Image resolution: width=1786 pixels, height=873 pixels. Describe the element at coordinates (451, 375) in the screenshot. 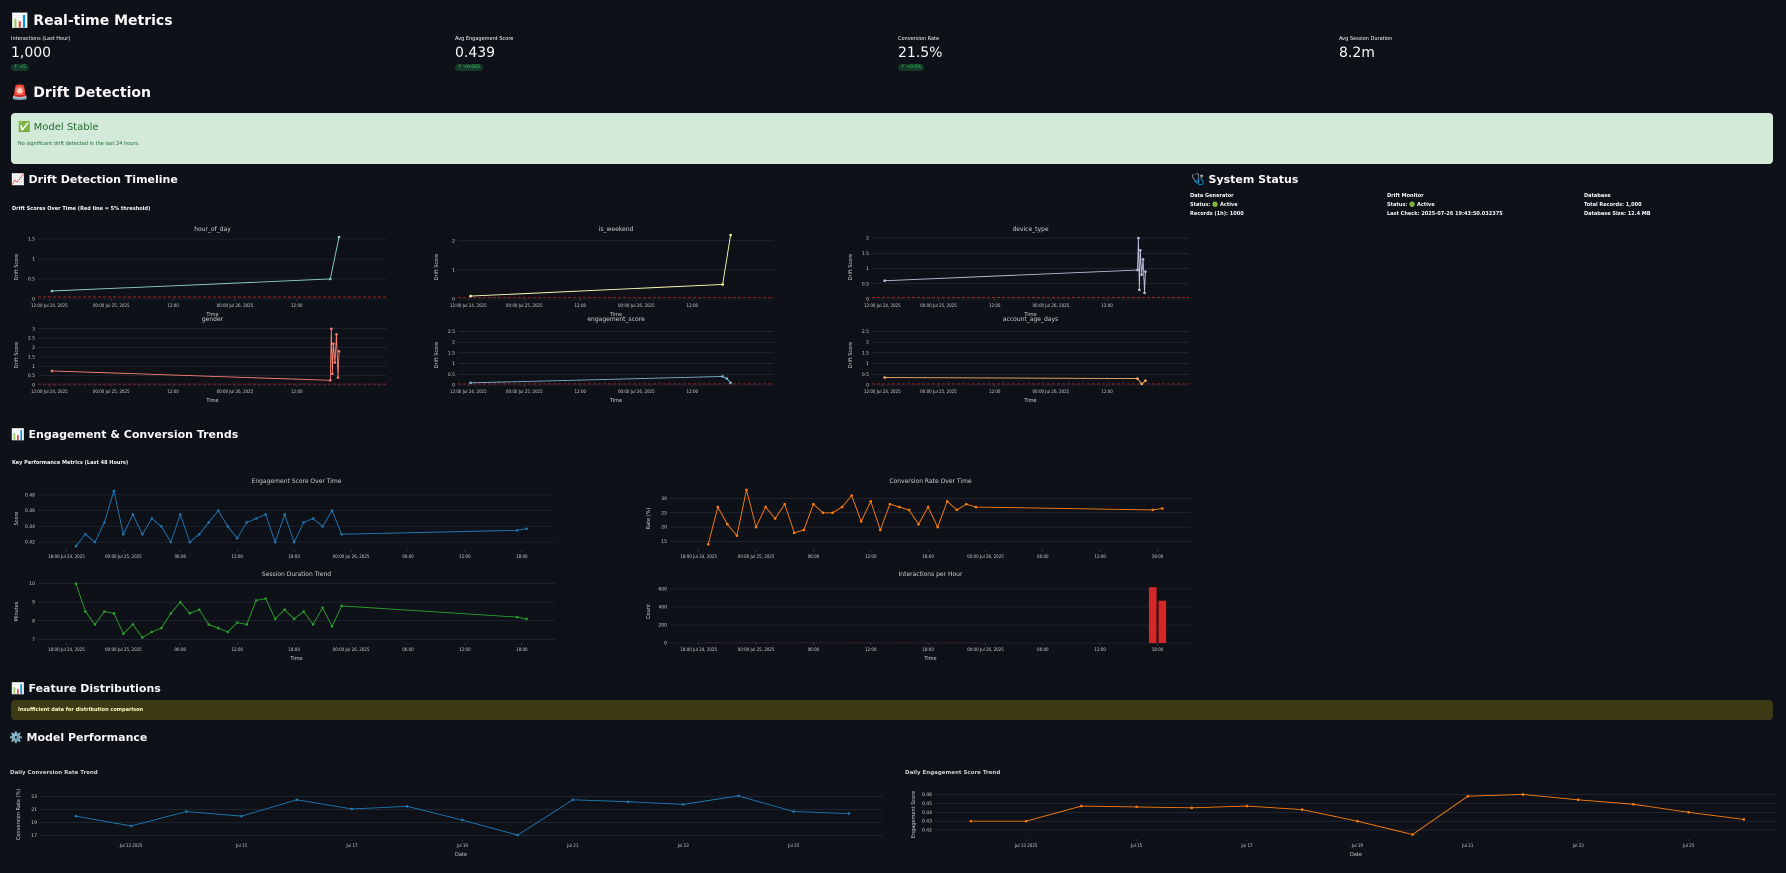

I see `y-tick-label: 0.5` at that location.